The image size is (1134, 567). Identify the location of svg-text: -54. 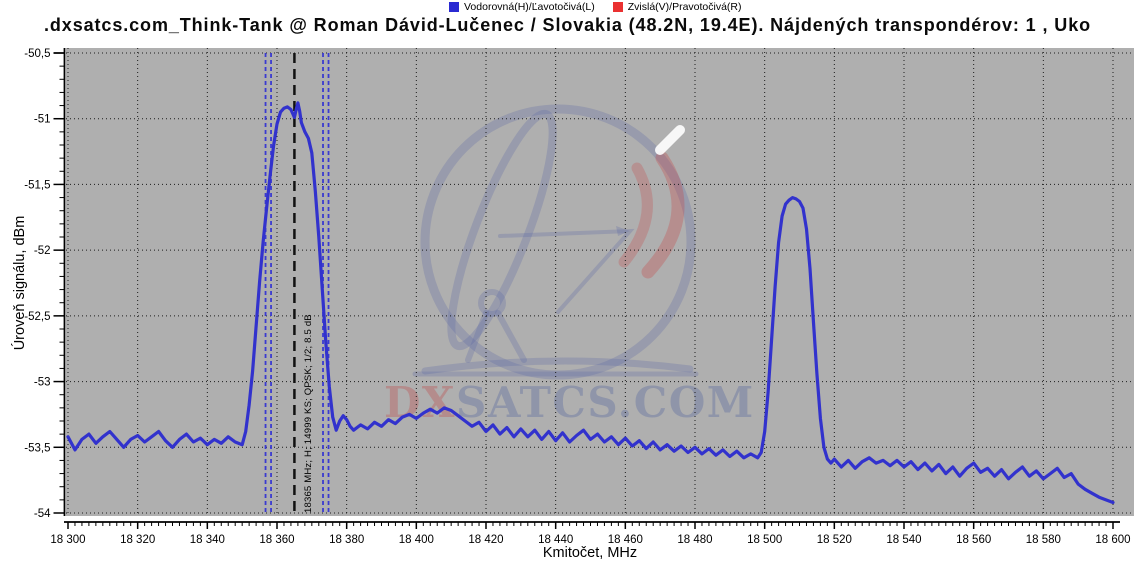
(42, 514).